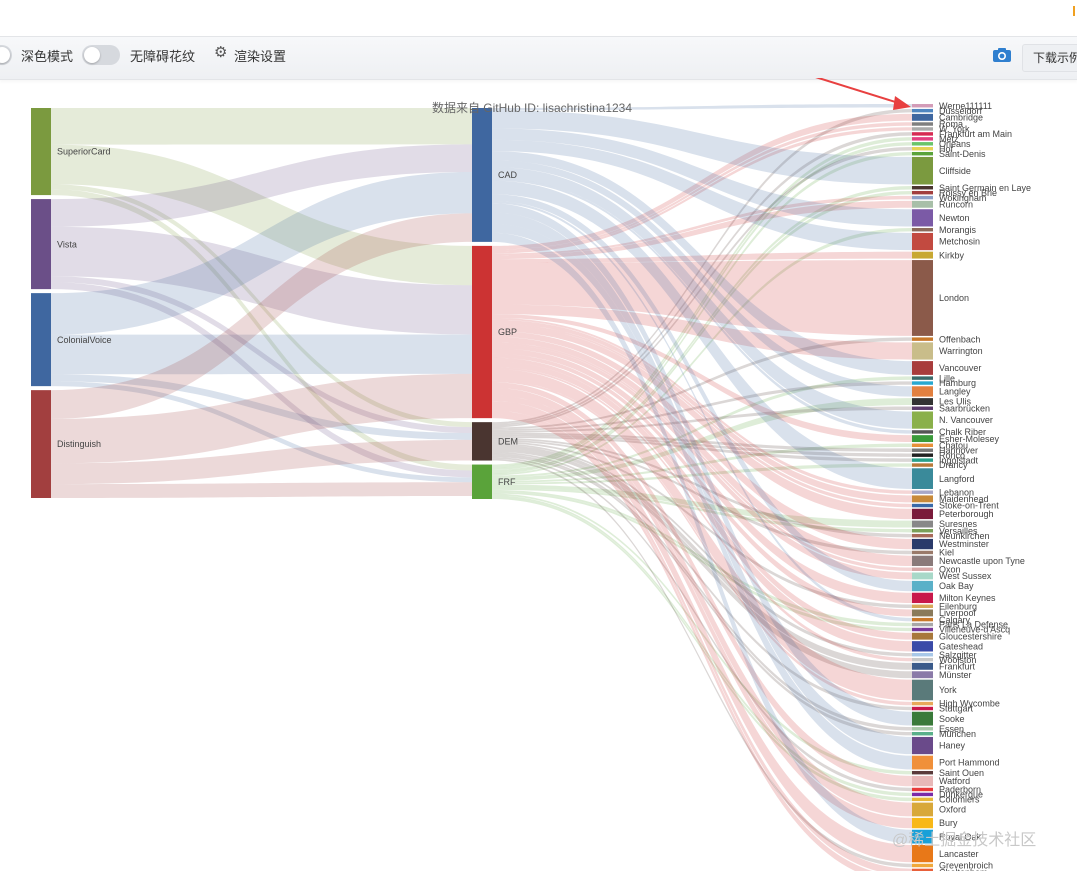 Image resolution: width=1077 pixels, height=871 pixels. What do you see at coordinates (922, 402) in the screenshot?
I see `city-node-les-ulis` at bounding box center [922, 402].